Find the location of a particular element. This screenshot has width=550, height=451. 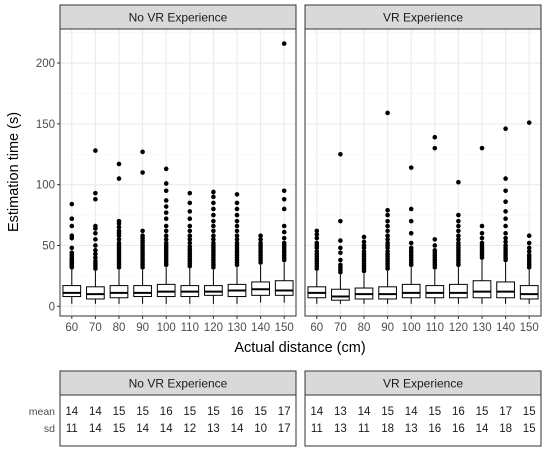

mean-value: 17 is located at coordinates (284, 412).